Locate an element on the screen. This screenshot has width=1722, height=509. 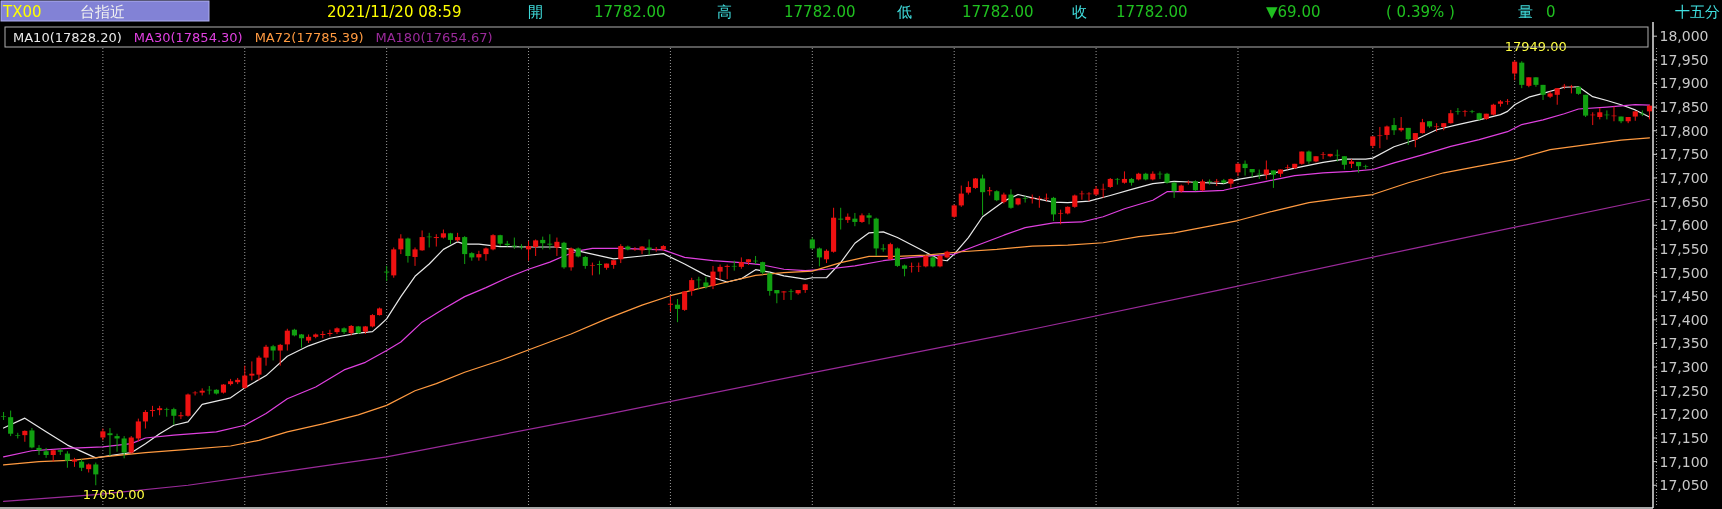
text: 十五分 is located at coordinates (1697, 12).